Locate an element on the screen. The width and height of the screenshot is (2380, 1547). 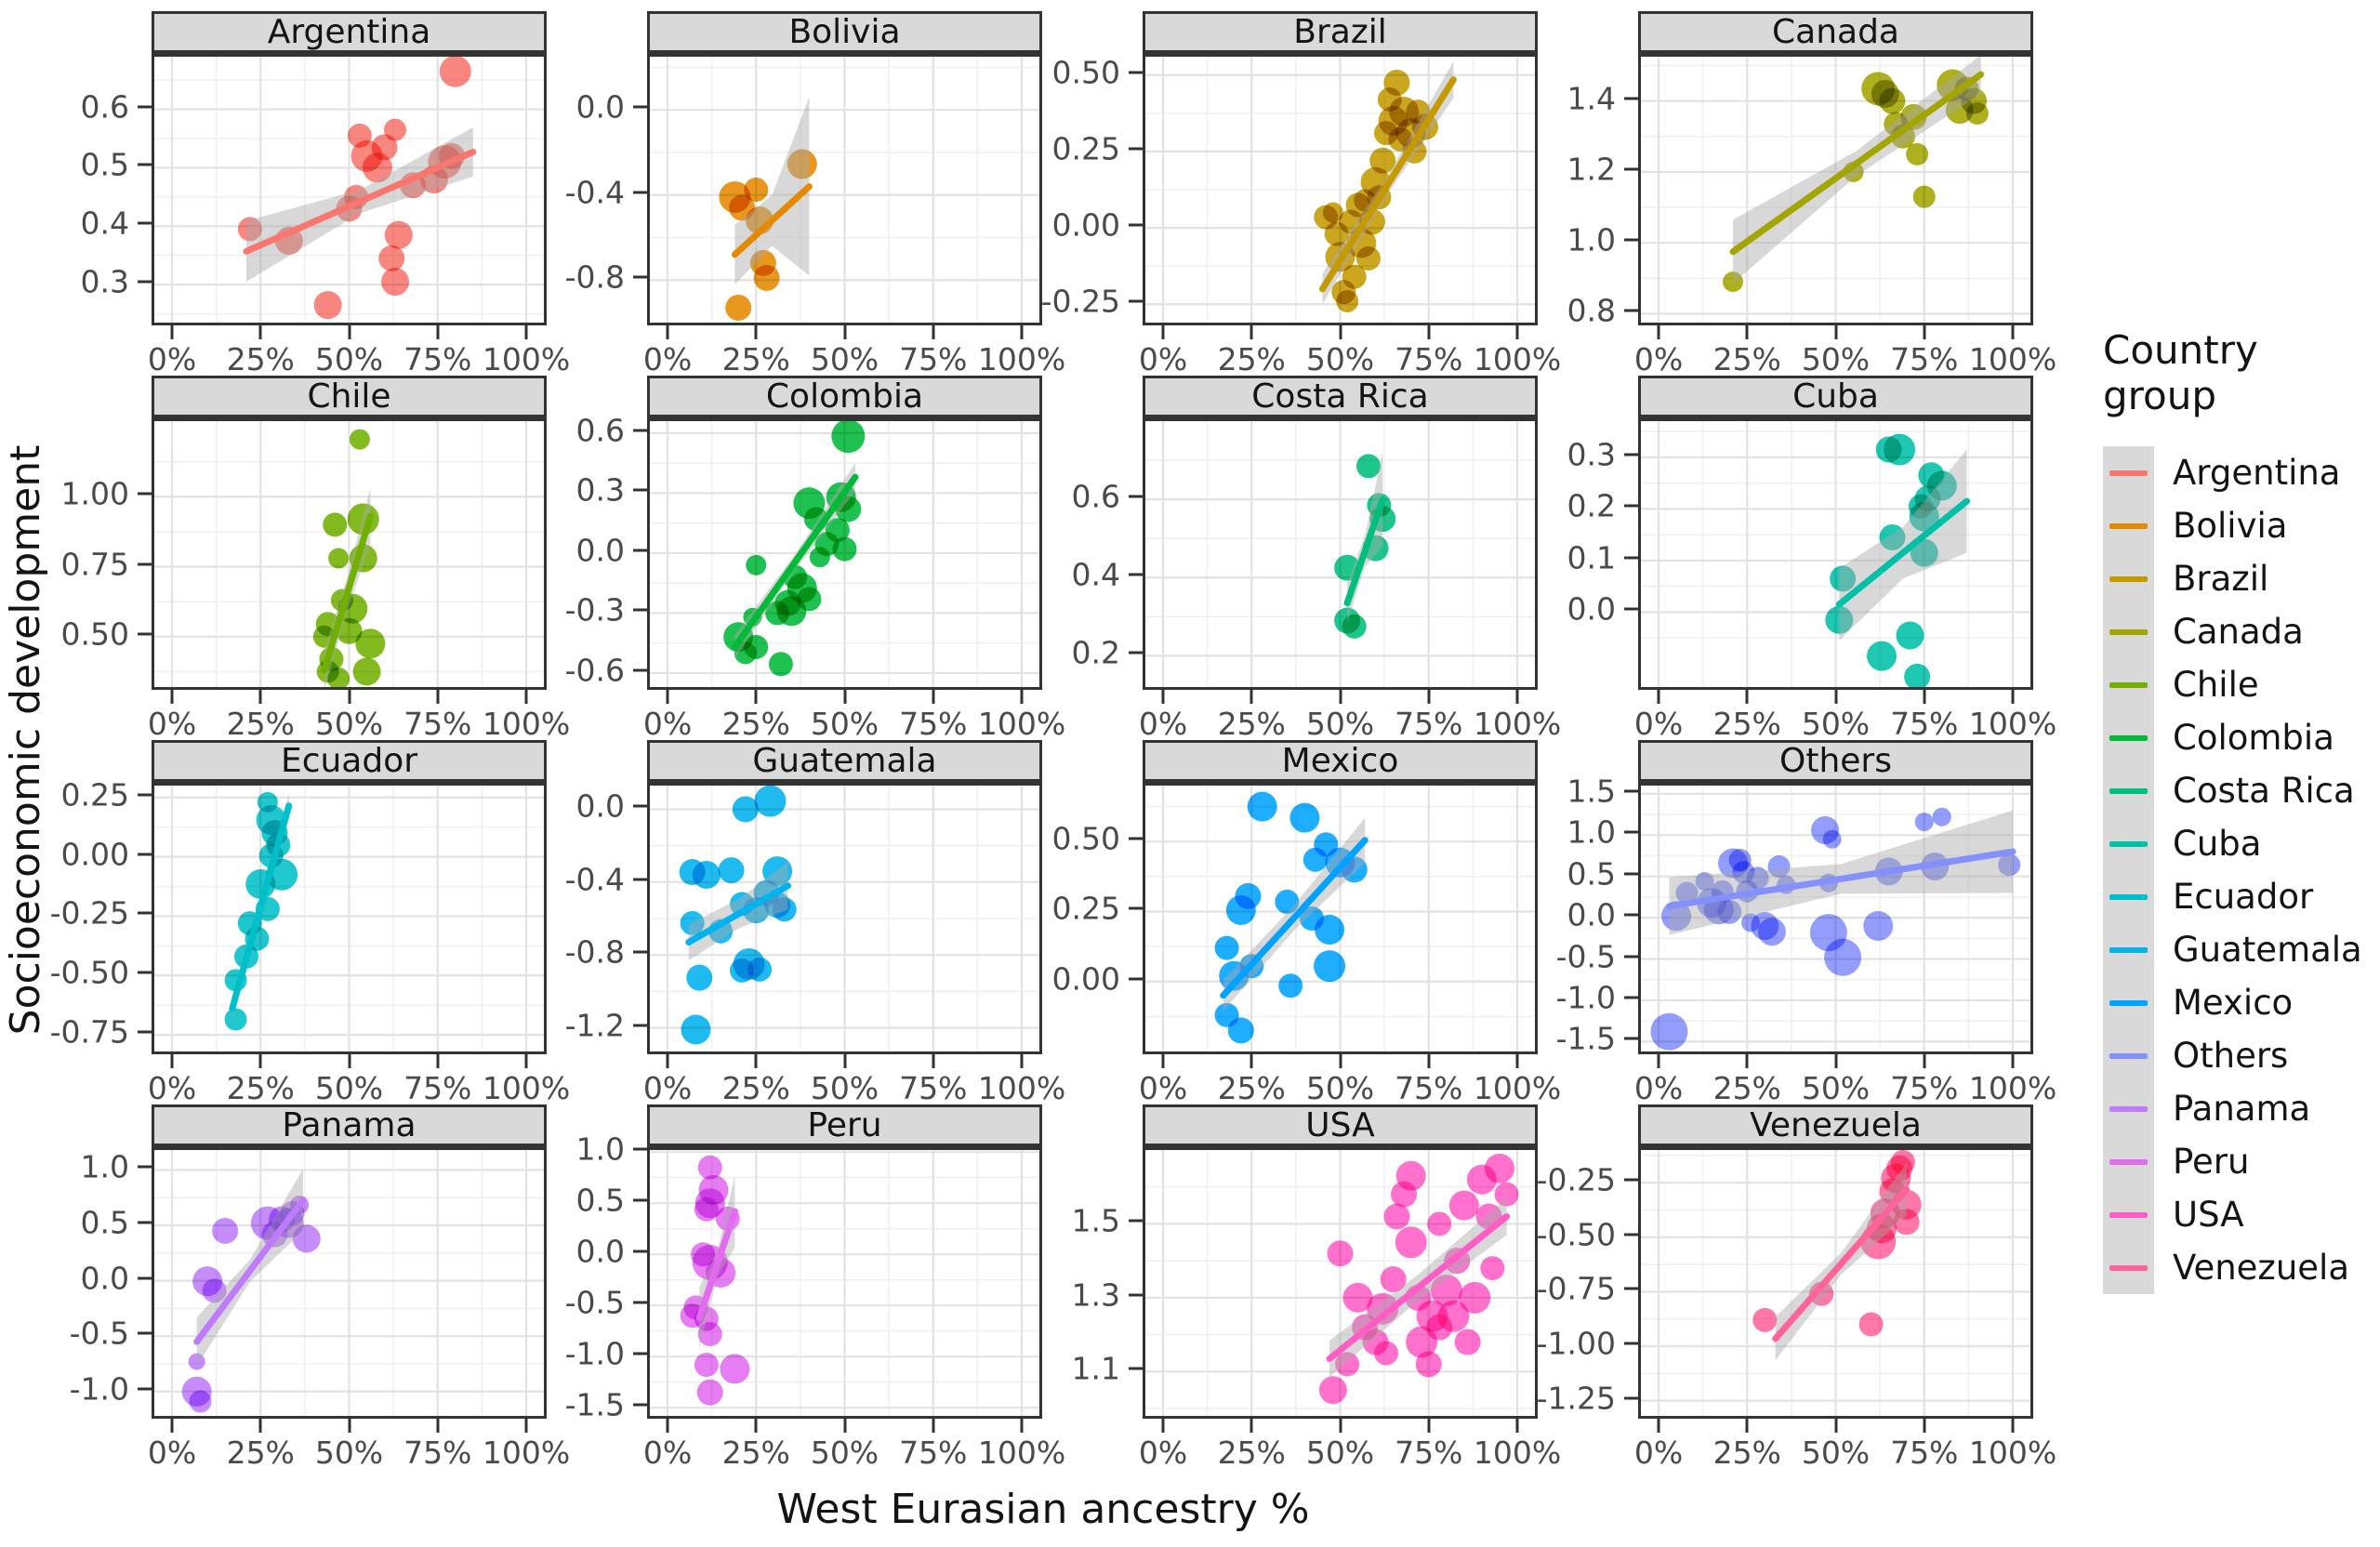
y-axis-ticks: 1.5 1.0 0.5 0.0 -0.5 -1.0 -1.5 is located at coordinates (1588, 915).